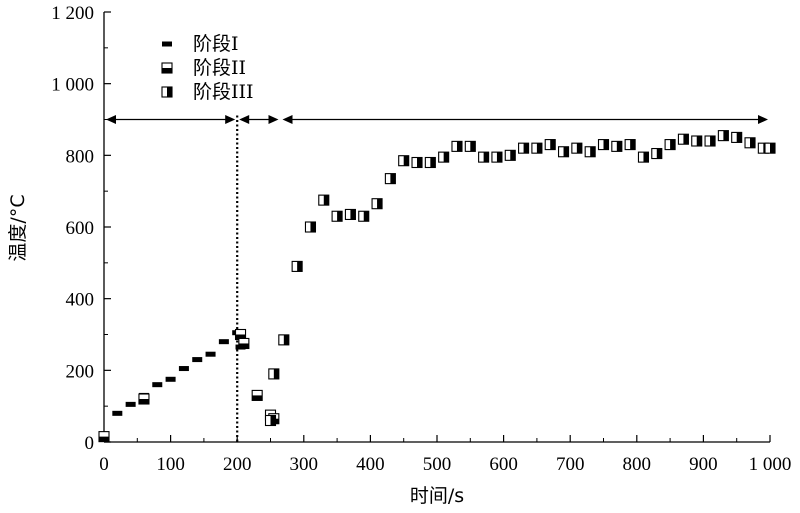 This screenshot has width=800, height=513. Describe the element at coordinates (170, 464) in the screenshot. I see `x-tick-label: 100` at that location.